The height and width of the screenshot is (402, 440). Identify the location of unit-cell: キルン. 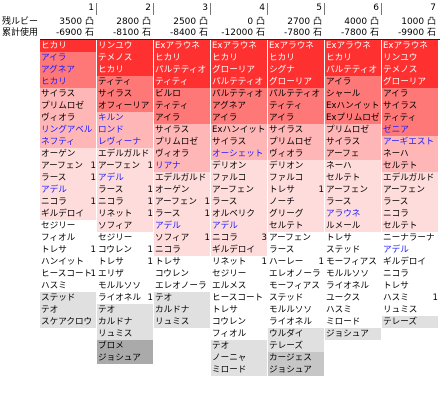
(125, 118).